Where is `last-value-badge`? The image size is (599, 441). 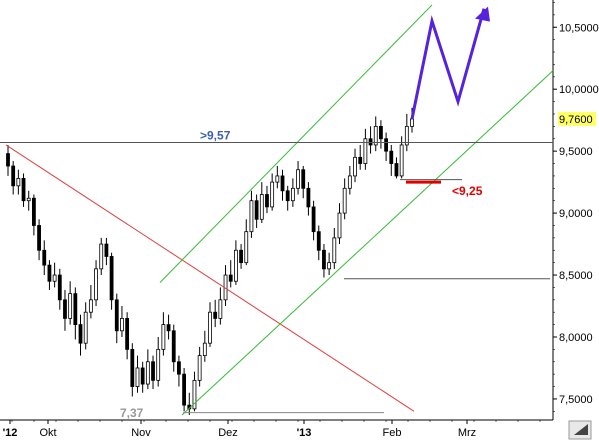
last-value-badge is located at coordinates (577, 118).